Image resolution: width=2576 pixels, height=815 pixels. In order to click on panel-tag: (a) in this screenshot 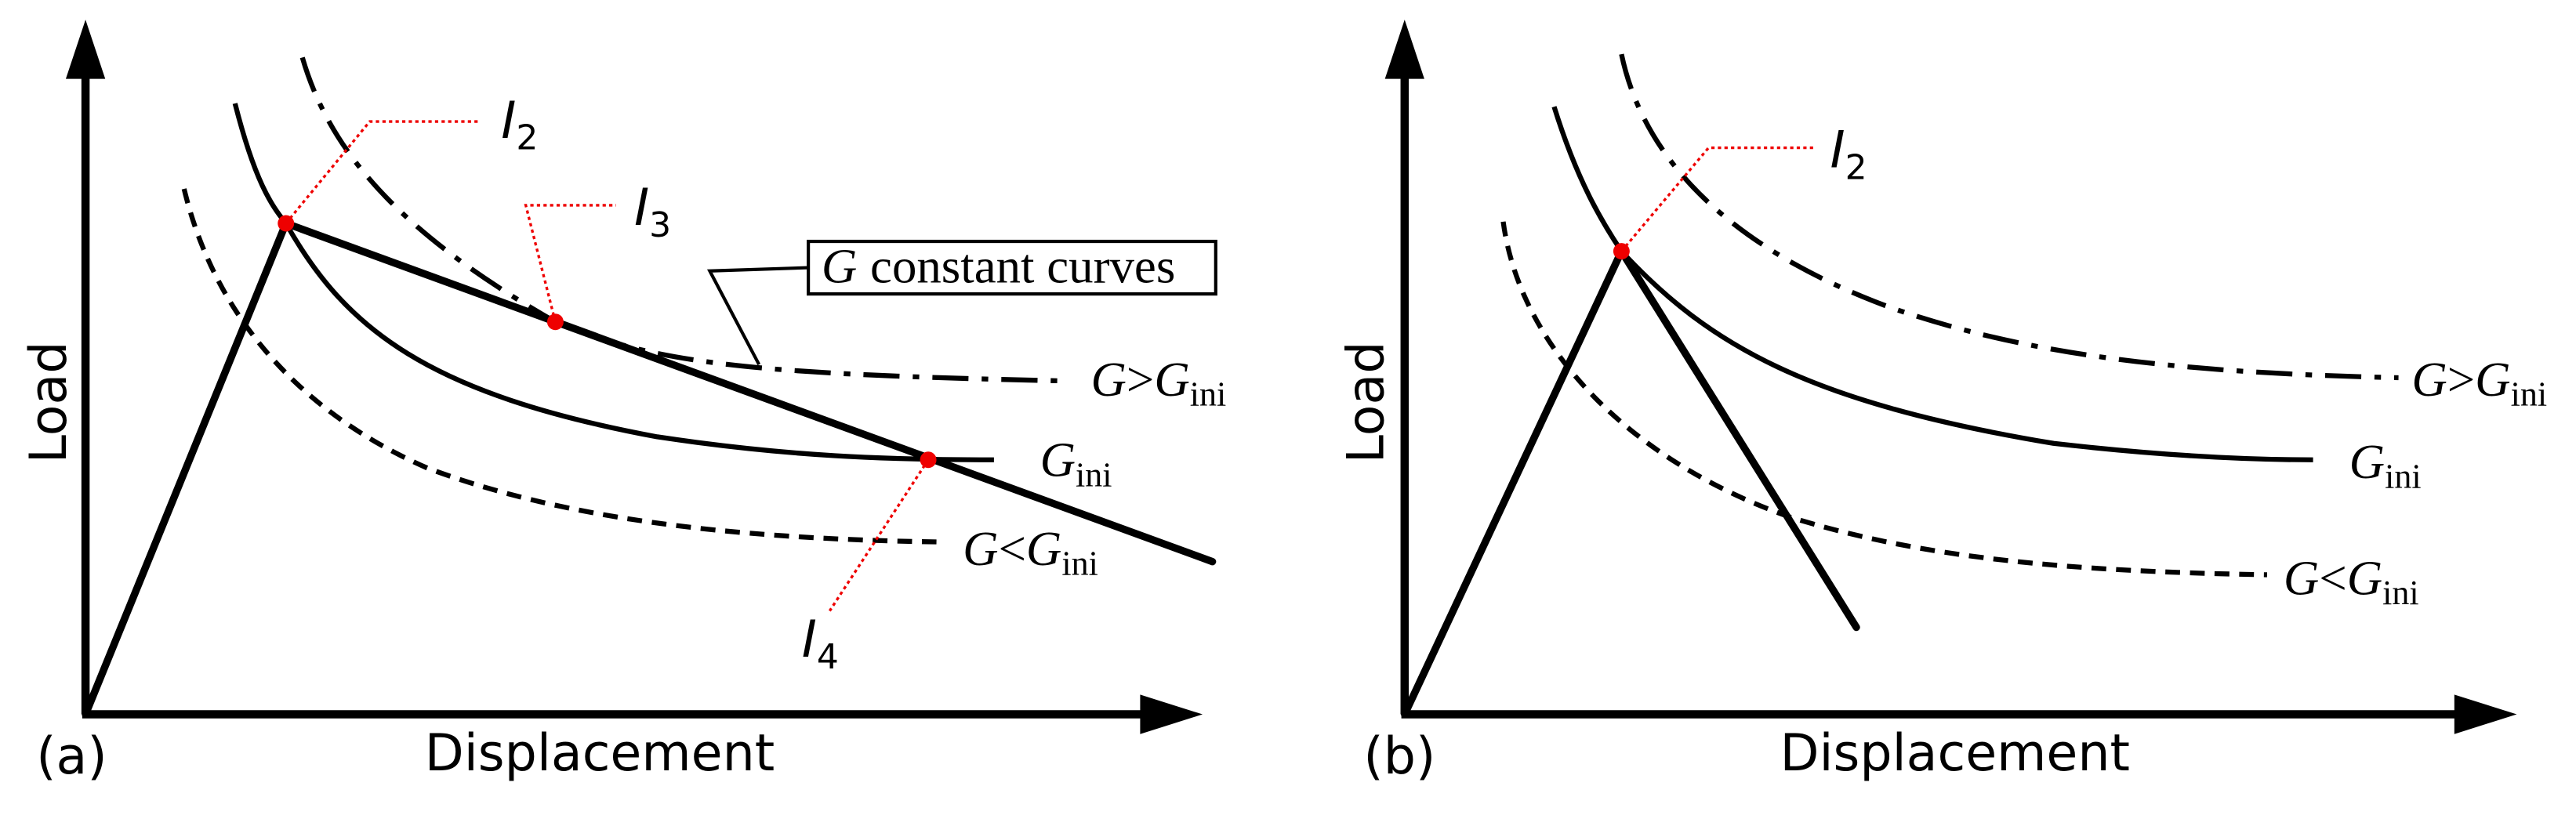, I will do `click(71, 756)`.